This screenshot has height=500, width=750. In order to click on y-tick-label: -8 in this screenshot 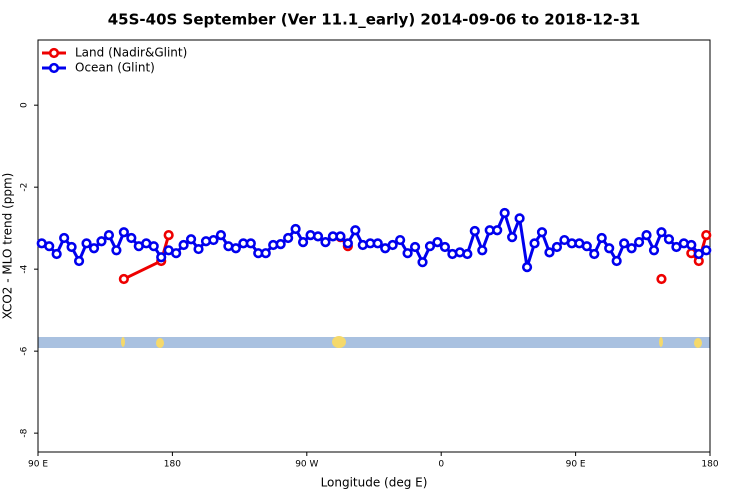, I will do `click(25, 432)`.